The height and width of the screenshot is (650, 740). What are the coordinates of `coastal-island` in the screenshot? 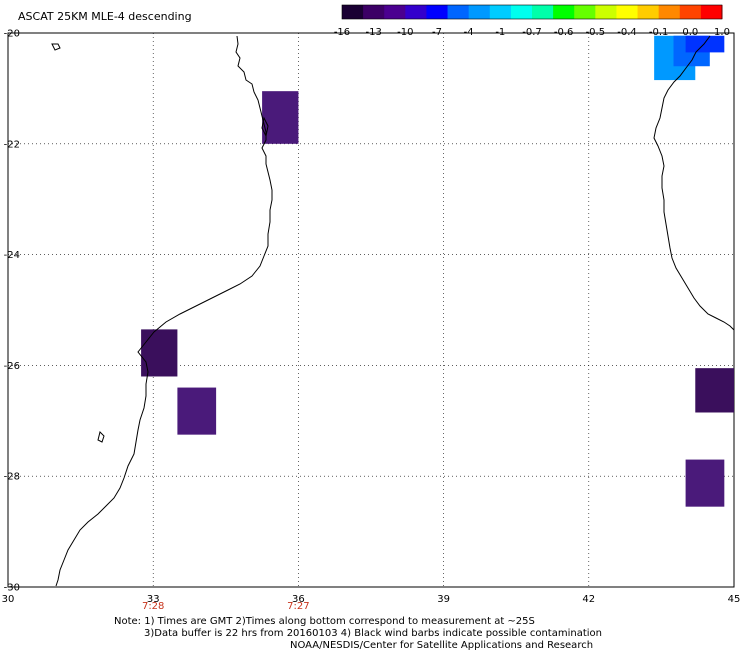 It's located at (265, 127).